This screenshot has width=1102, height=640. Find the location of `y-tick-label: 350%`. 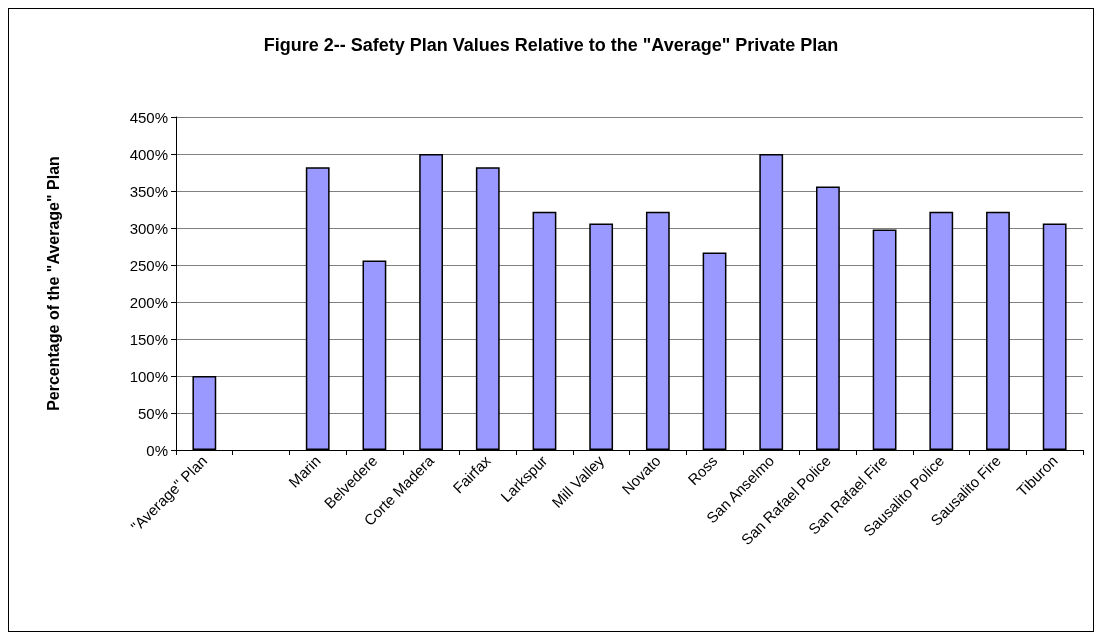

y-tick-label: 350% is located at coordinates (148, 191).